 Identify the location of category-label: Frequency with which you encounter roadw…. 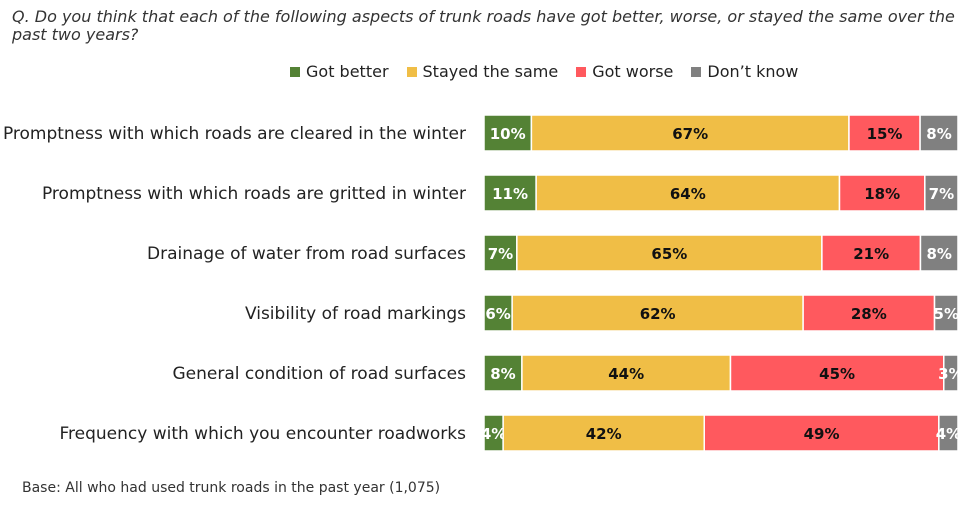
(262, 434).